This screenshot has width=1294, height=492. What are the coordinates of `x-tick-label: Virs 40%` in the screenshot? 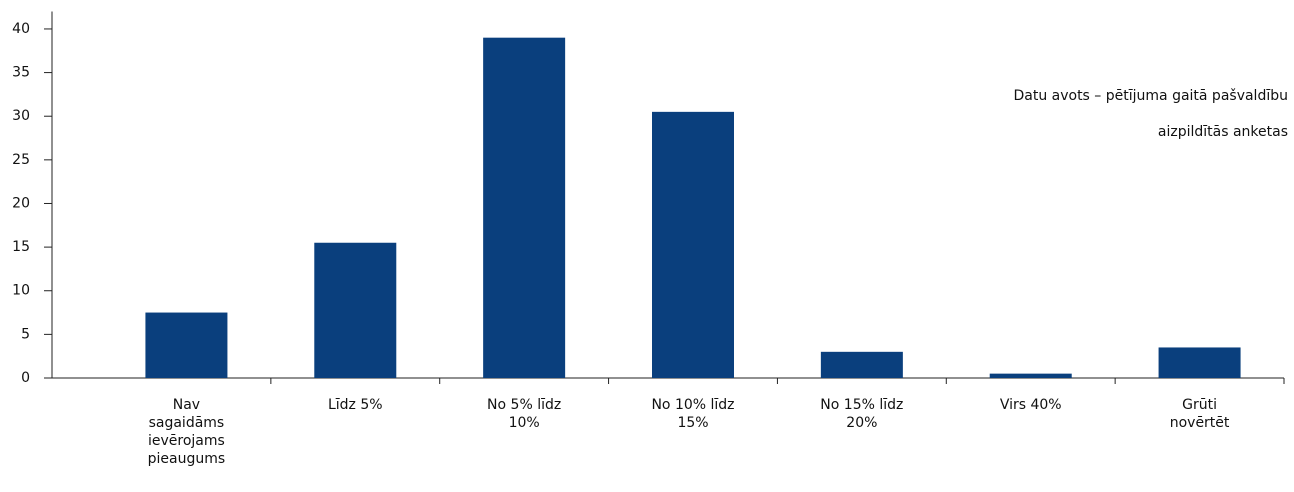 It's located at (1030, 405).